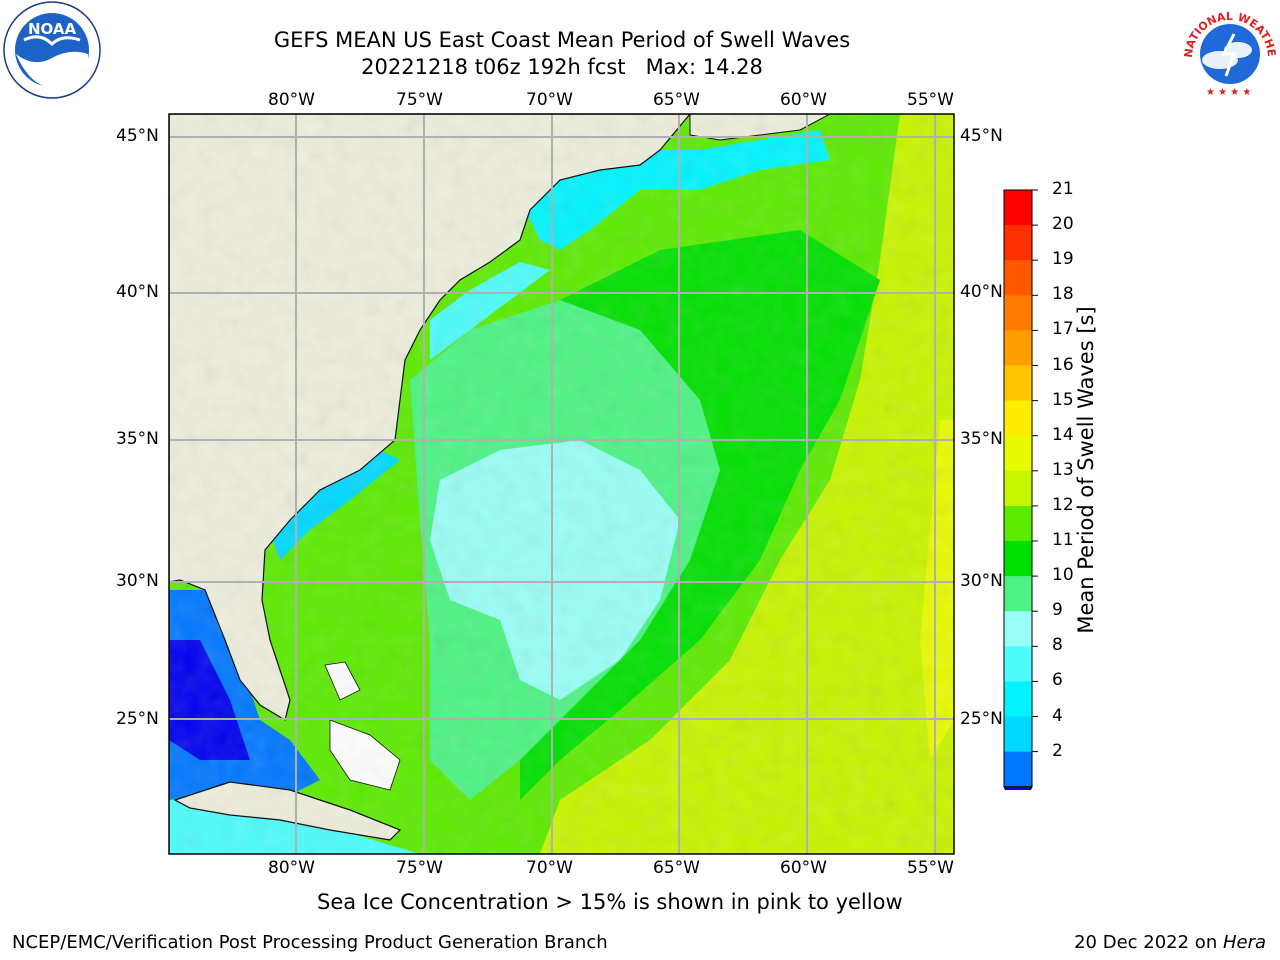 The image size is (1280, 960). Describe the element at coordinates (419, 868) in the screenshot. I see `lon-label-bottom-75w: 75°W` at that location.